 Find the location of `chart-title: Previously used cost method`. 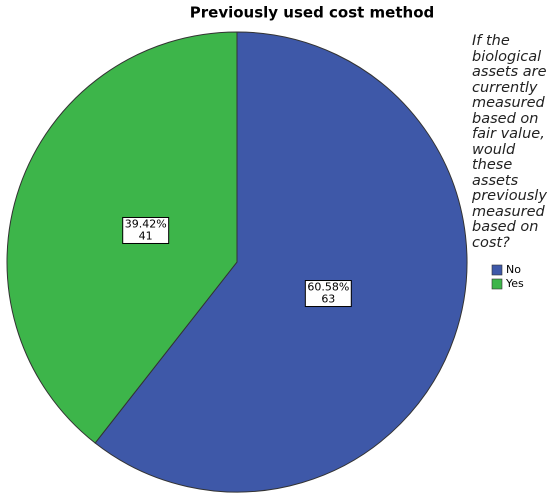

chart-title: Previously used cost method is located at coordinates (312, 13).